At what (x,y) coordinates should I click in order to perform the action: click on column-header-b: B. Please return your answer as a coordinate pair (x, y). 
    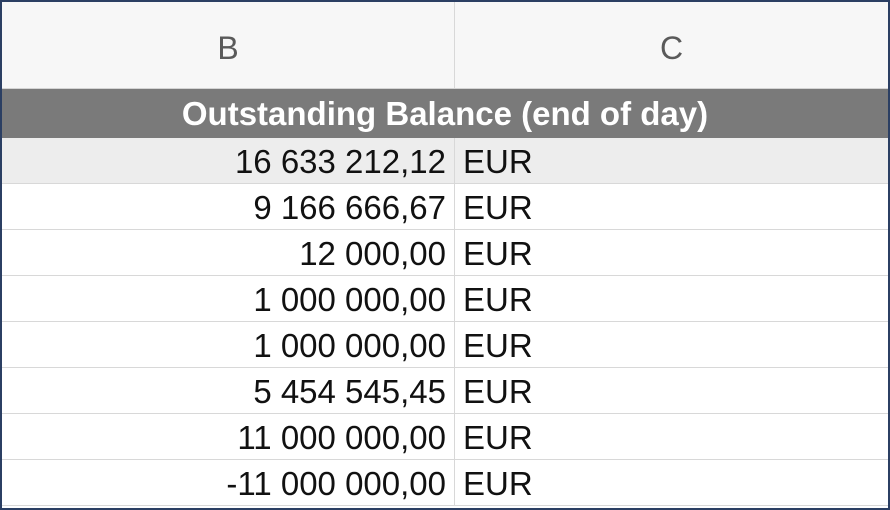
    Looking at the image, I should click on (228, 45).